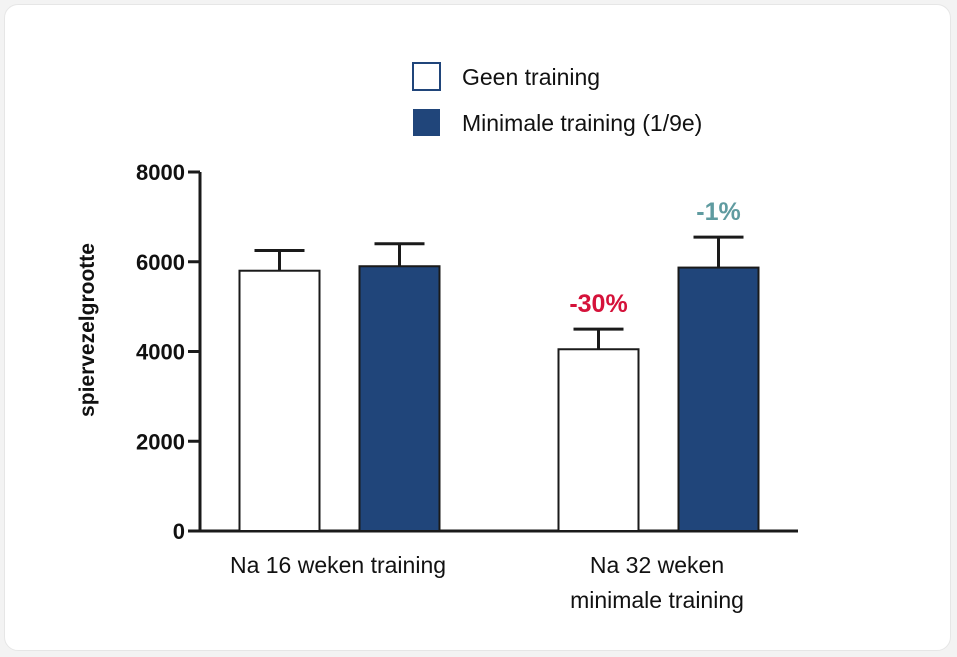 The height and width of the screenshot is (657, 957). Describe the element at coordinates (718, 212) in the screenshot. I see `bar-annotation: -1%` at that location.